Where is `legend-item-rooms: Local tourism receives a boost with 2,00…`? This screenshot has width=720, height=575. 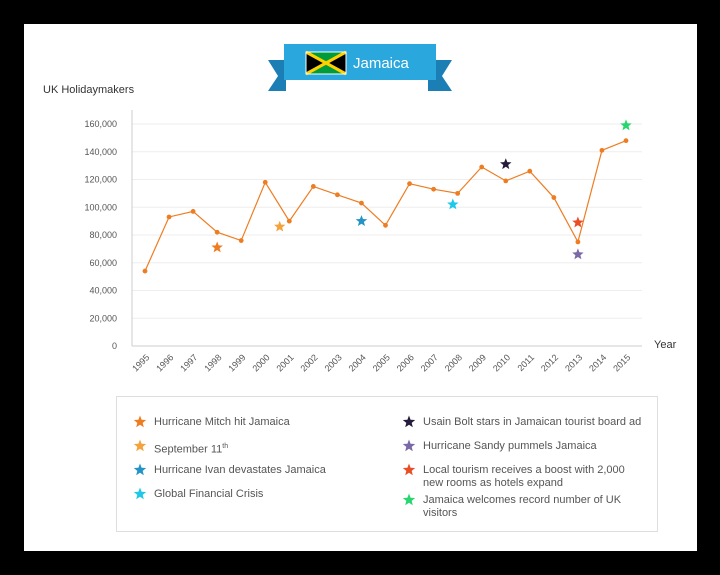
legend-item-rooms: Local tourism receives a boost with 2,00… is located at coordinates (522, 476).